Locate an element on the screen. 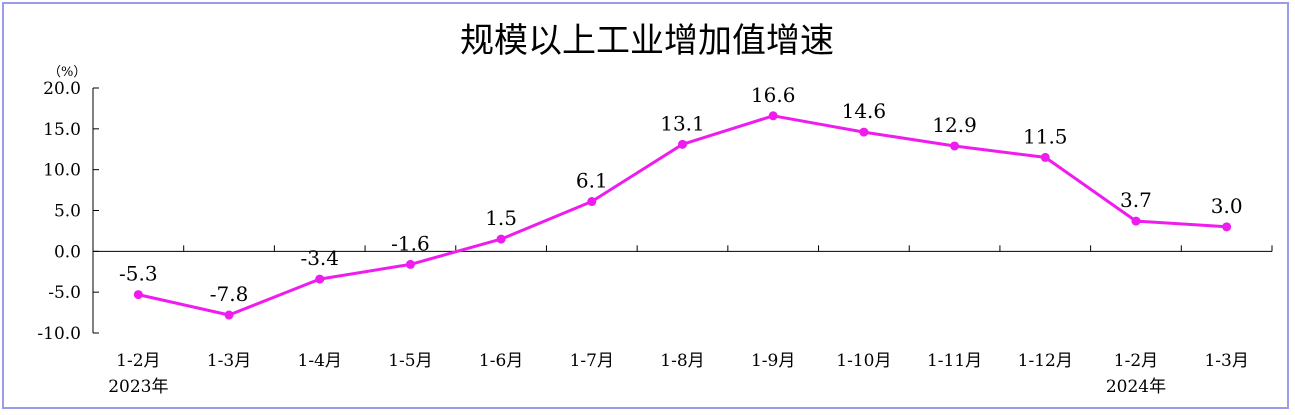  y-tick-labels: 20.0 15.0 10.0 5.0 0.0 -5.0 -10.0 is located at coordinates (59, 211).